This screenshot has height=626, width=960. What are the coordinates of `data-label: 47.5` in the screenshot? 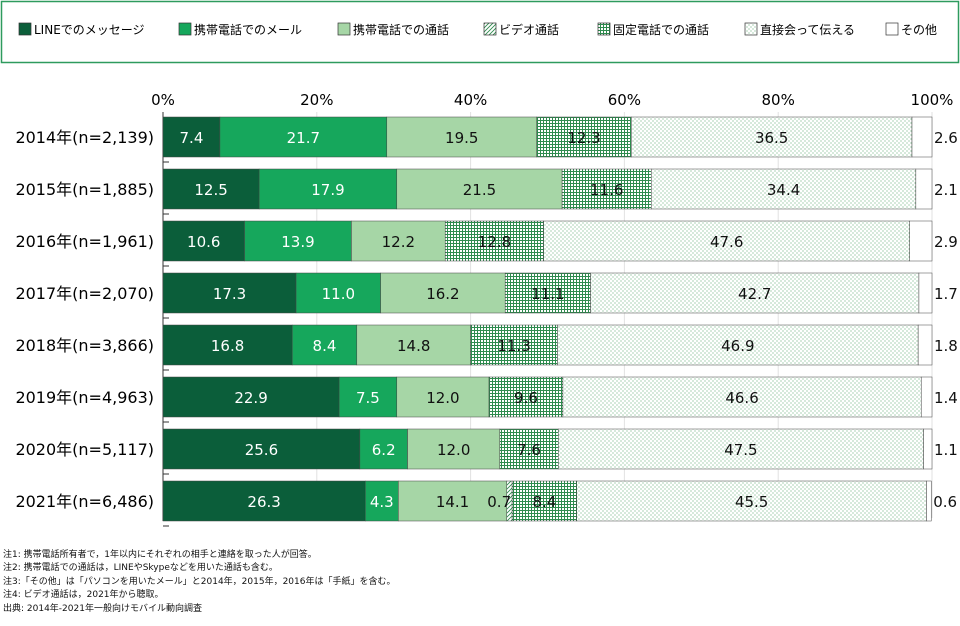 It's located at (740, 450).